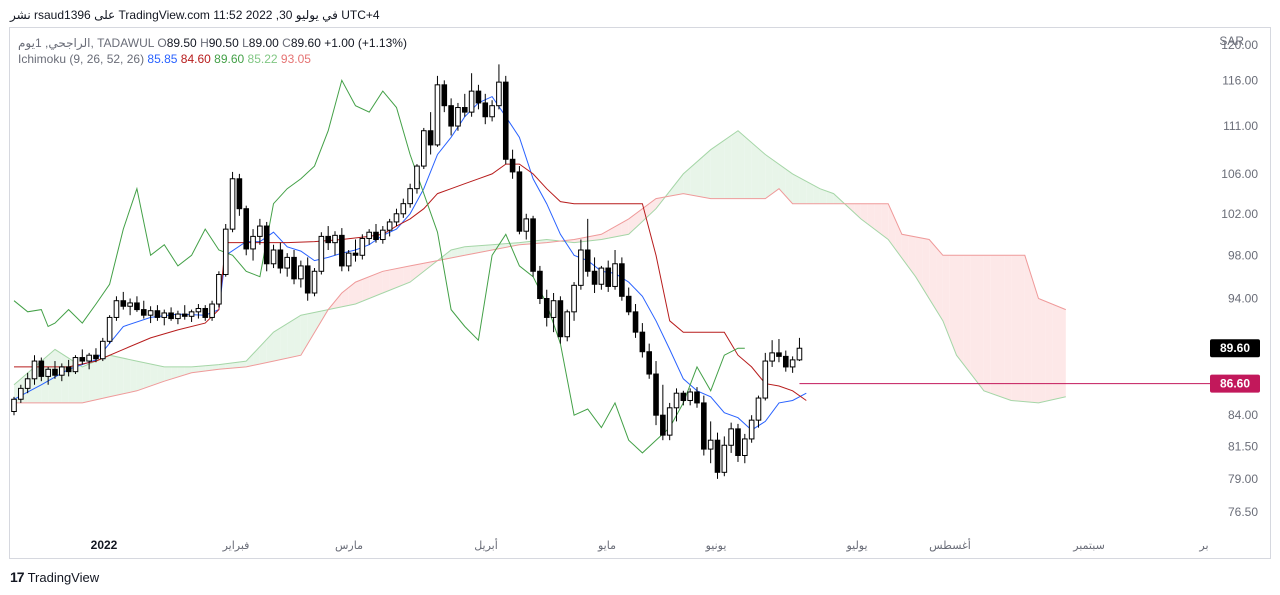 The width and height of the screenshot is (1280, 595). Describe the element at coordinates (349, 545) in the screenshot. I see `time-tick-label: مارس` at that location.